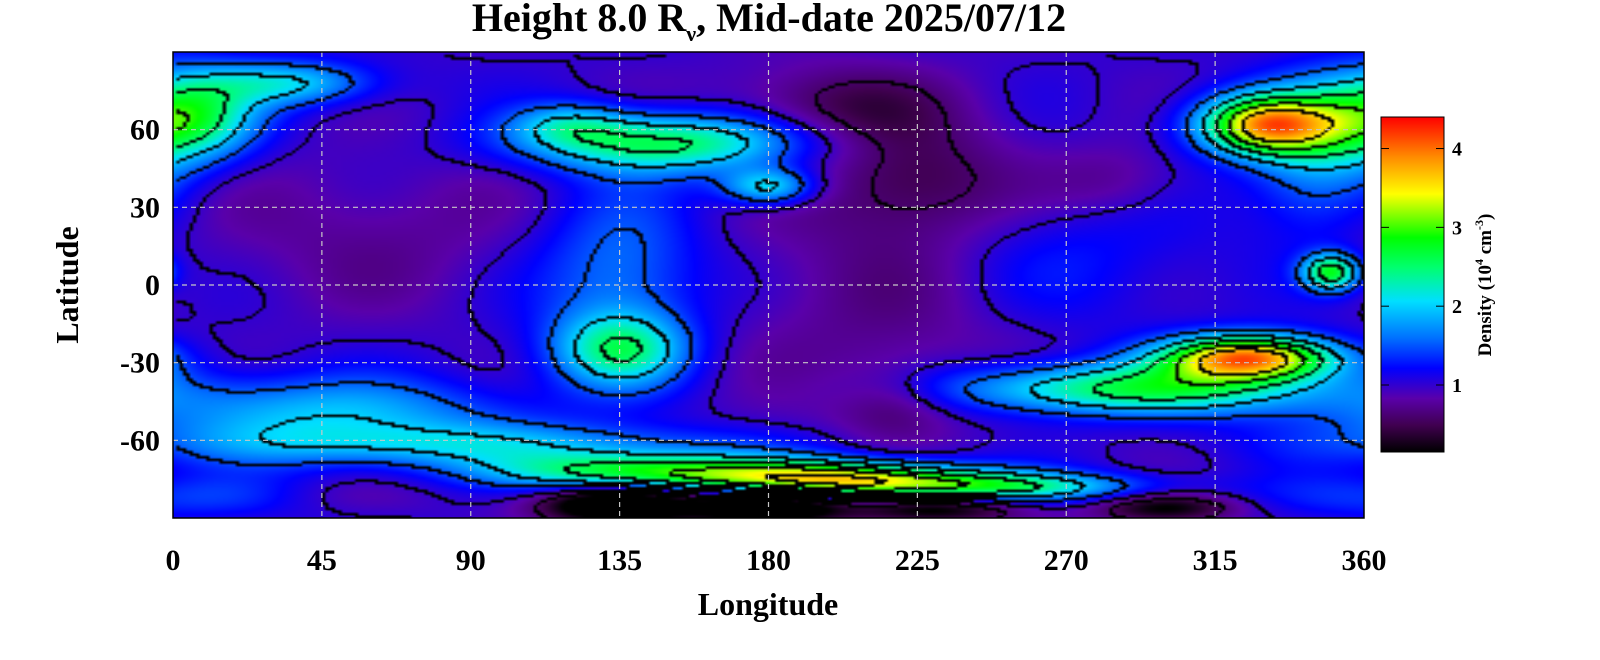 This screenshot has width=1600, height=660. What do you see at coordinates (140, 440) in the screenshot?
I see `y-tick-label: -60` at bounding box center [140, 440].